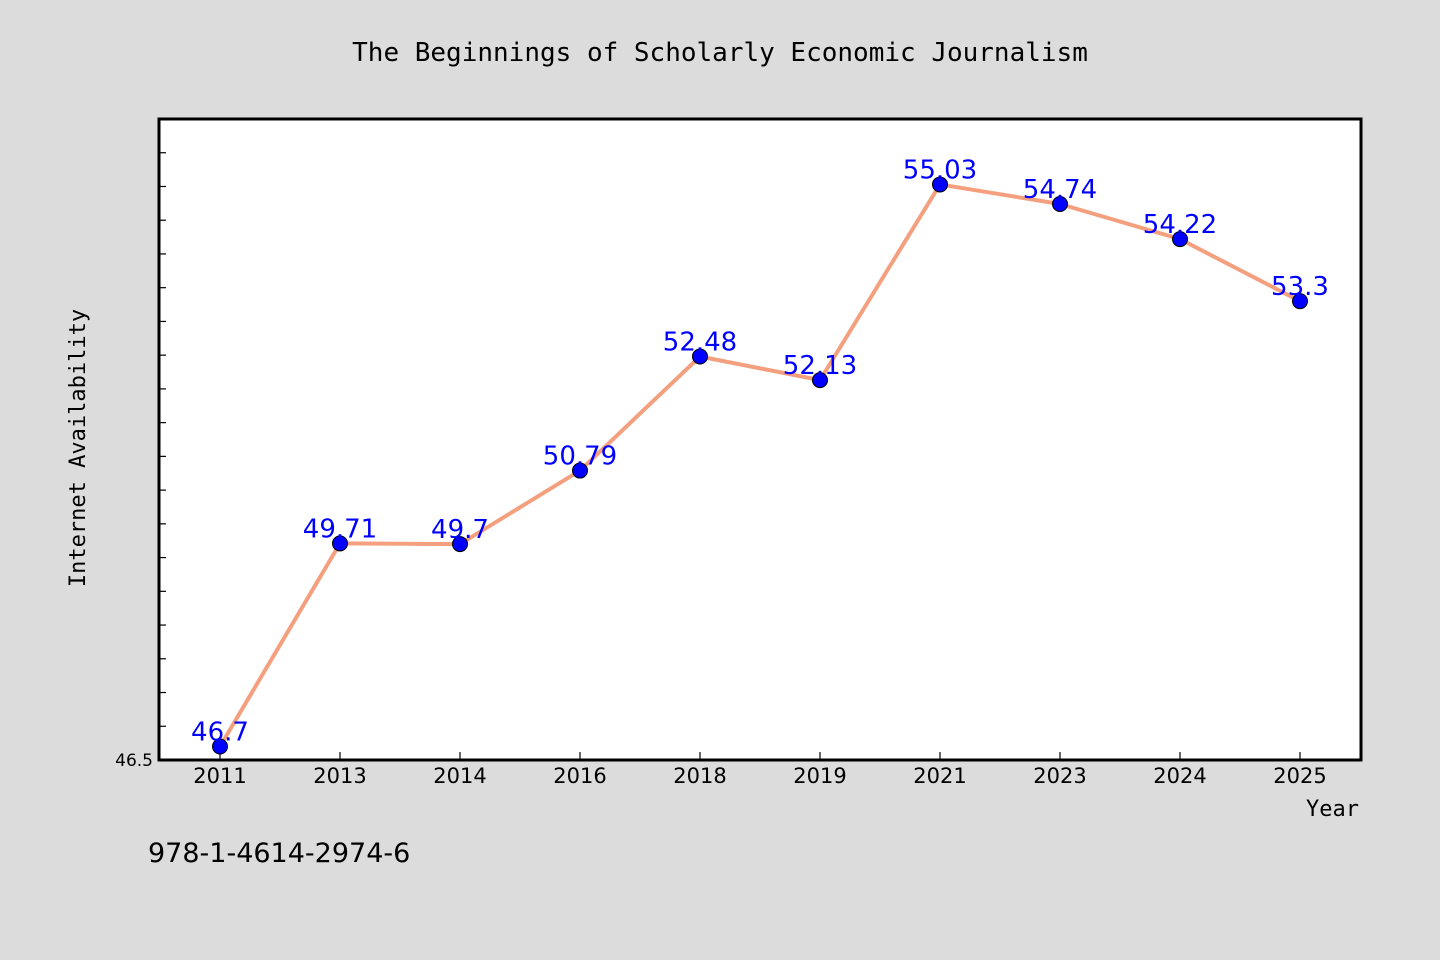  What do you see at coordinates (759, 776) in the screenshot?
I see `x-tick-labels: 2011 2013 2014 2016 2018 2019 2021 2023 2024 2025` at bounding box center [759, 776].